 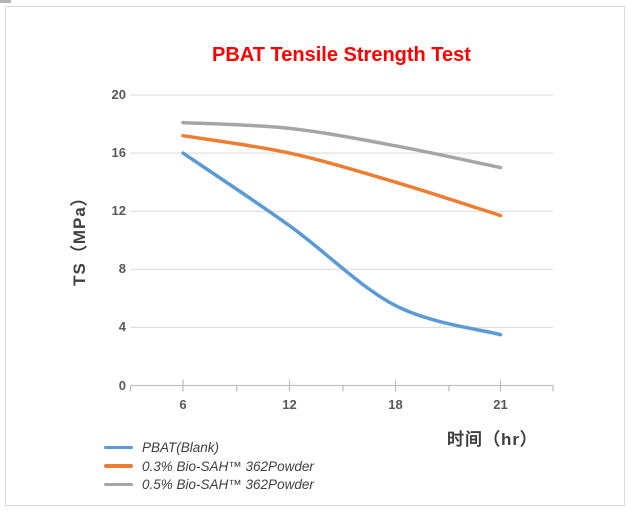 I want to click on x-tick-label: 18, so click(x=395, y=404).